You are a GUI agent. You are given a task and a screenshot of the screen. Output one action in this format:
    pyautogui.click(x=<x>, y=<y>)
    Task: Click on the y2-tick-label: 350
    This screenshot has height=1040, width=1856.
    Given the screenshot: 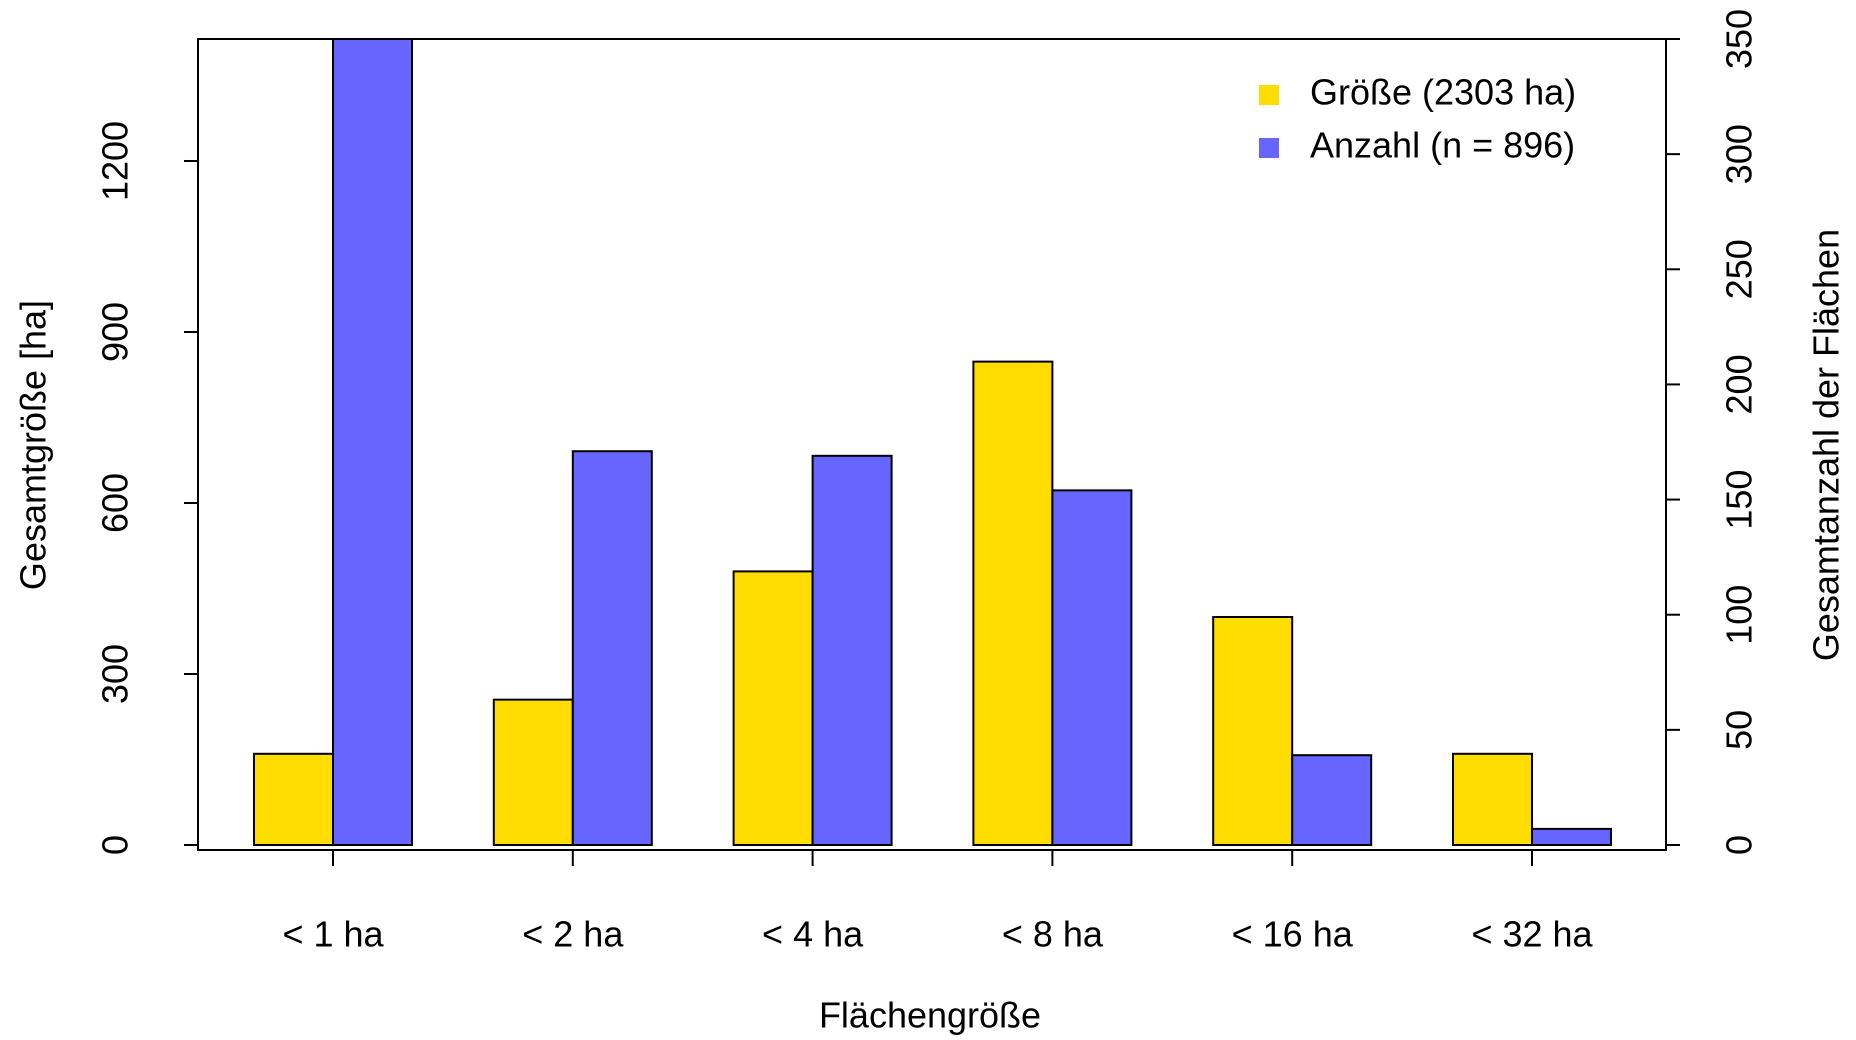 What is the action you would take?
    pyautogui.click(x=1739, y=39)
    